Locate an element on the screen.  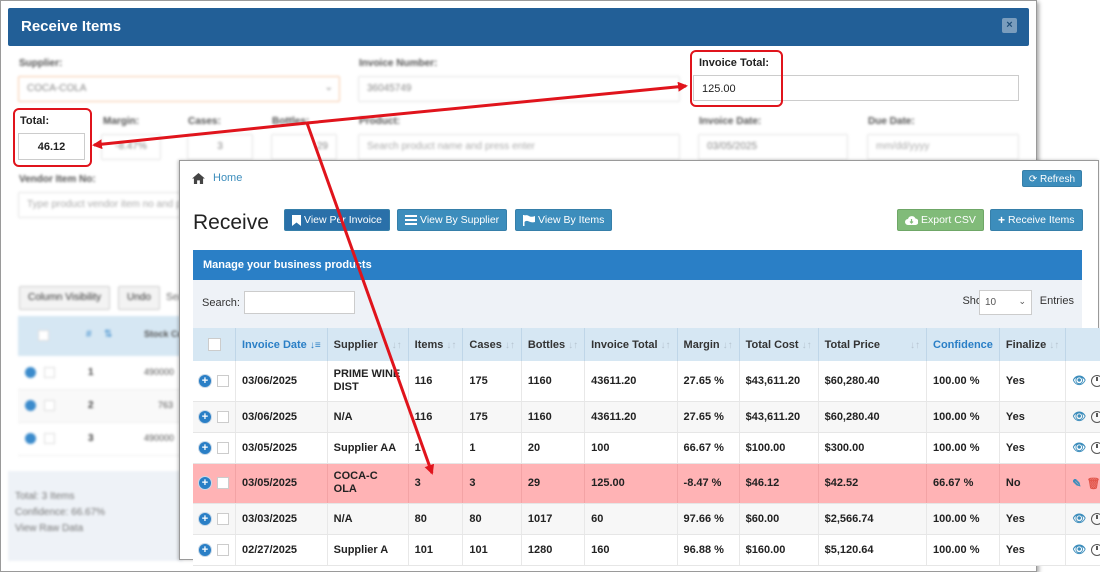
due-date-input: mm/dd/yyyy is located at coordinates (943, 147).